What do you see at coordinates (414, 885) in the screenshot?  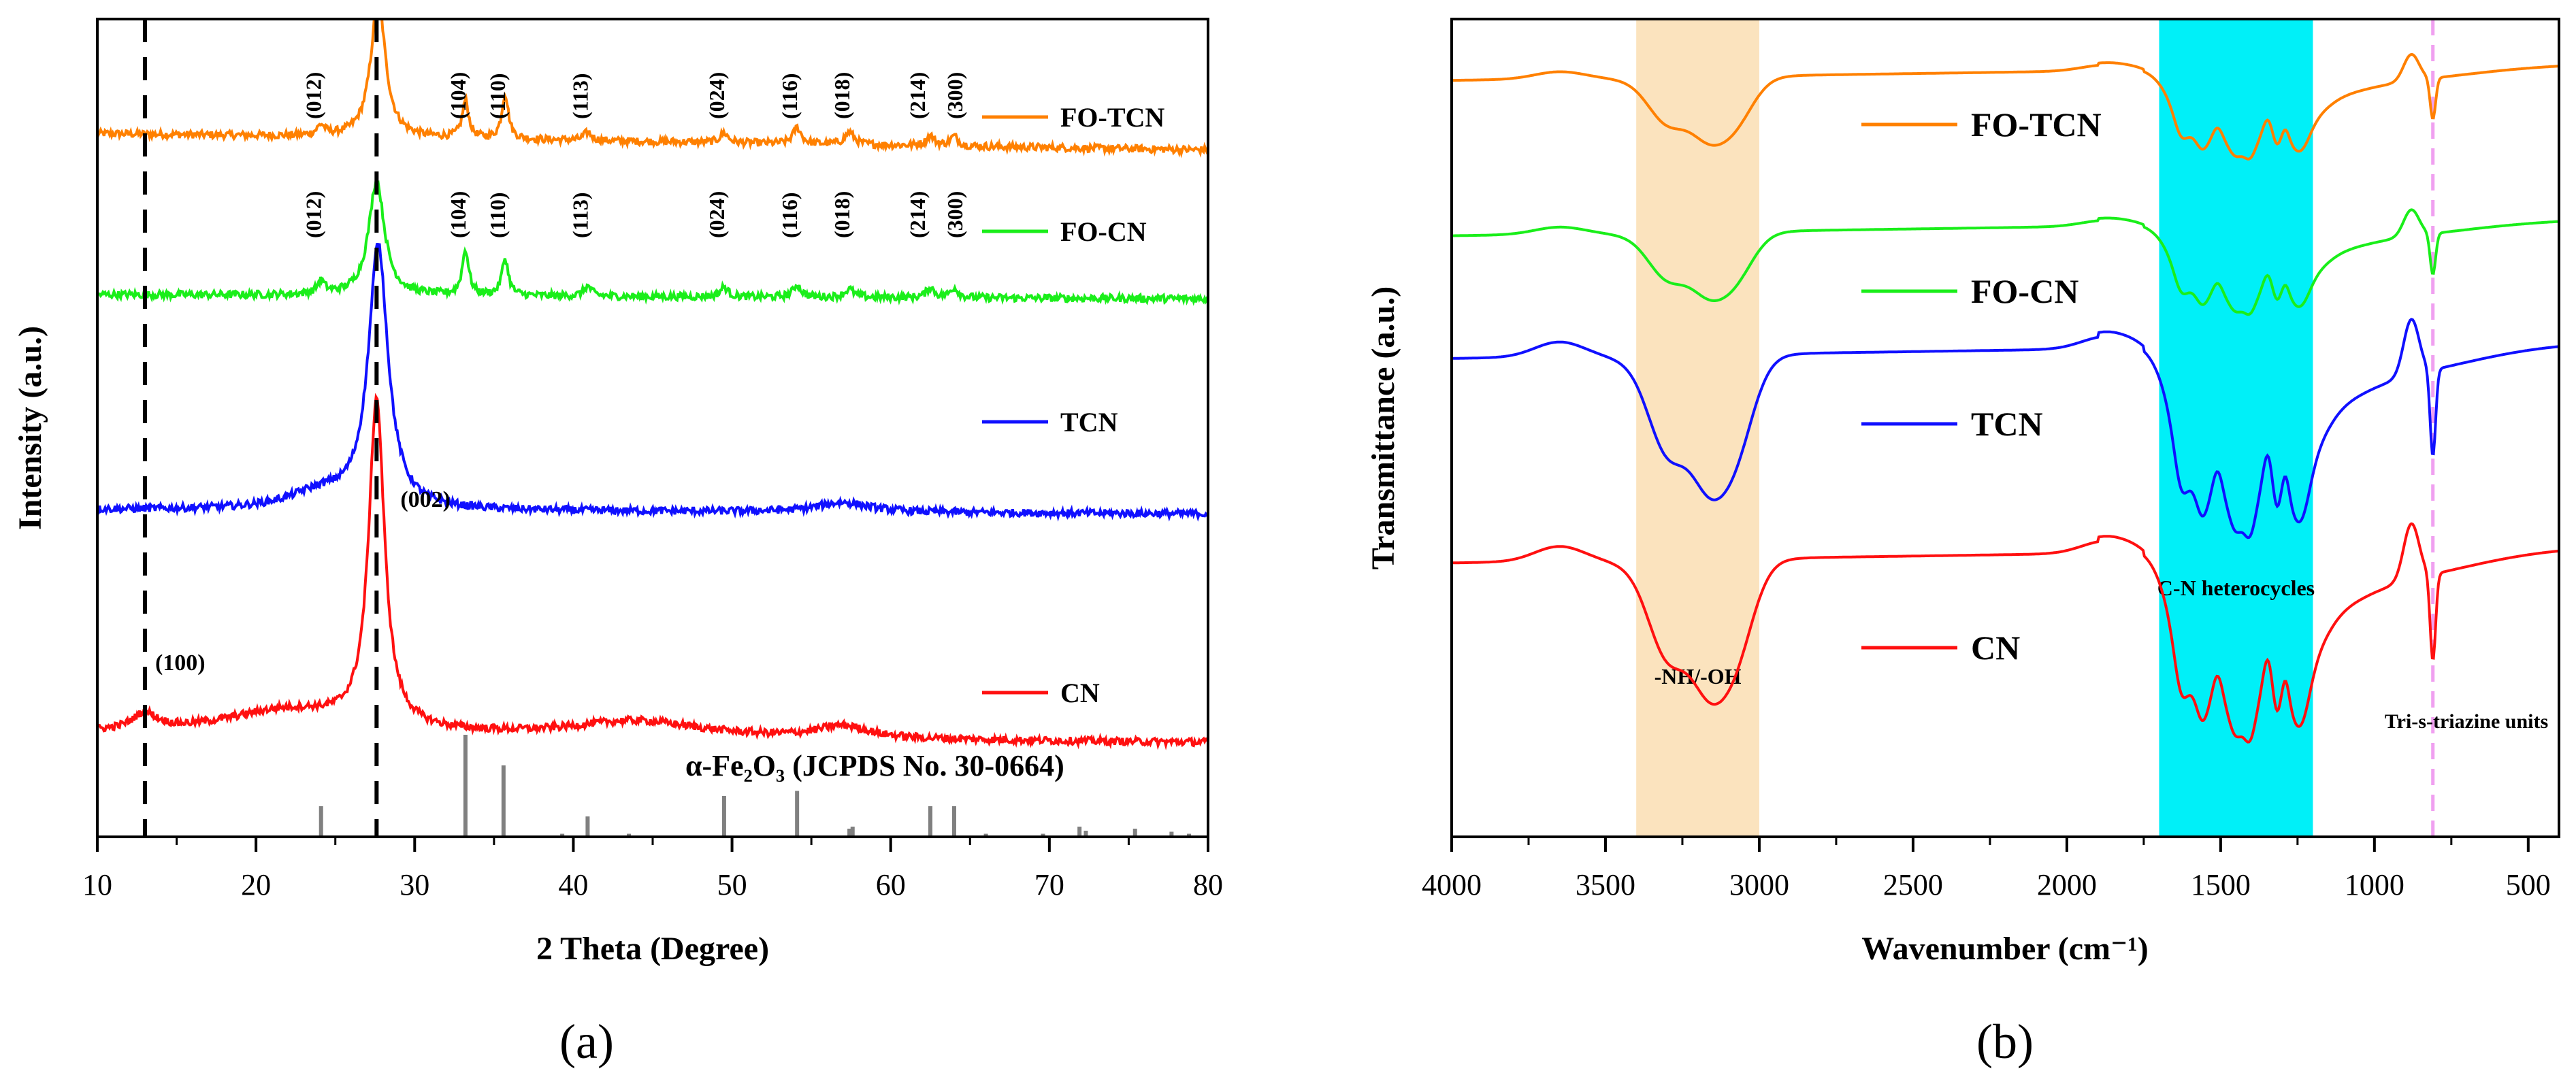 I see `x-tick-label-a: 30` at bounding box center [414, 885].